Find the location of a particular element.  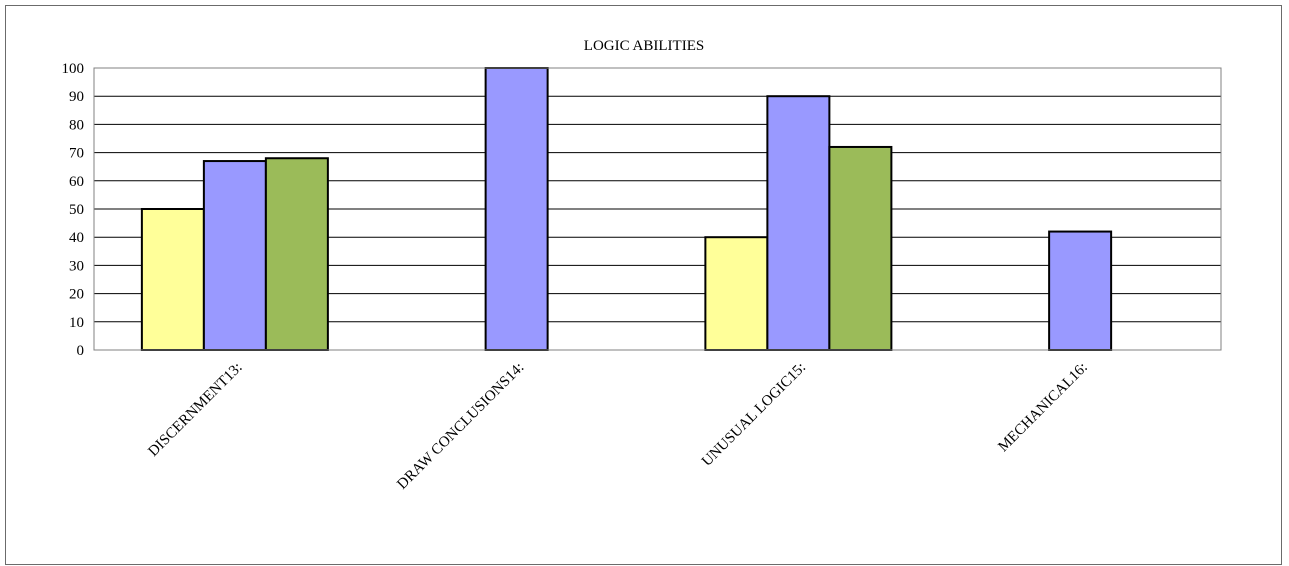

y-tick-label: 90 is located at coordinates (76, 97).